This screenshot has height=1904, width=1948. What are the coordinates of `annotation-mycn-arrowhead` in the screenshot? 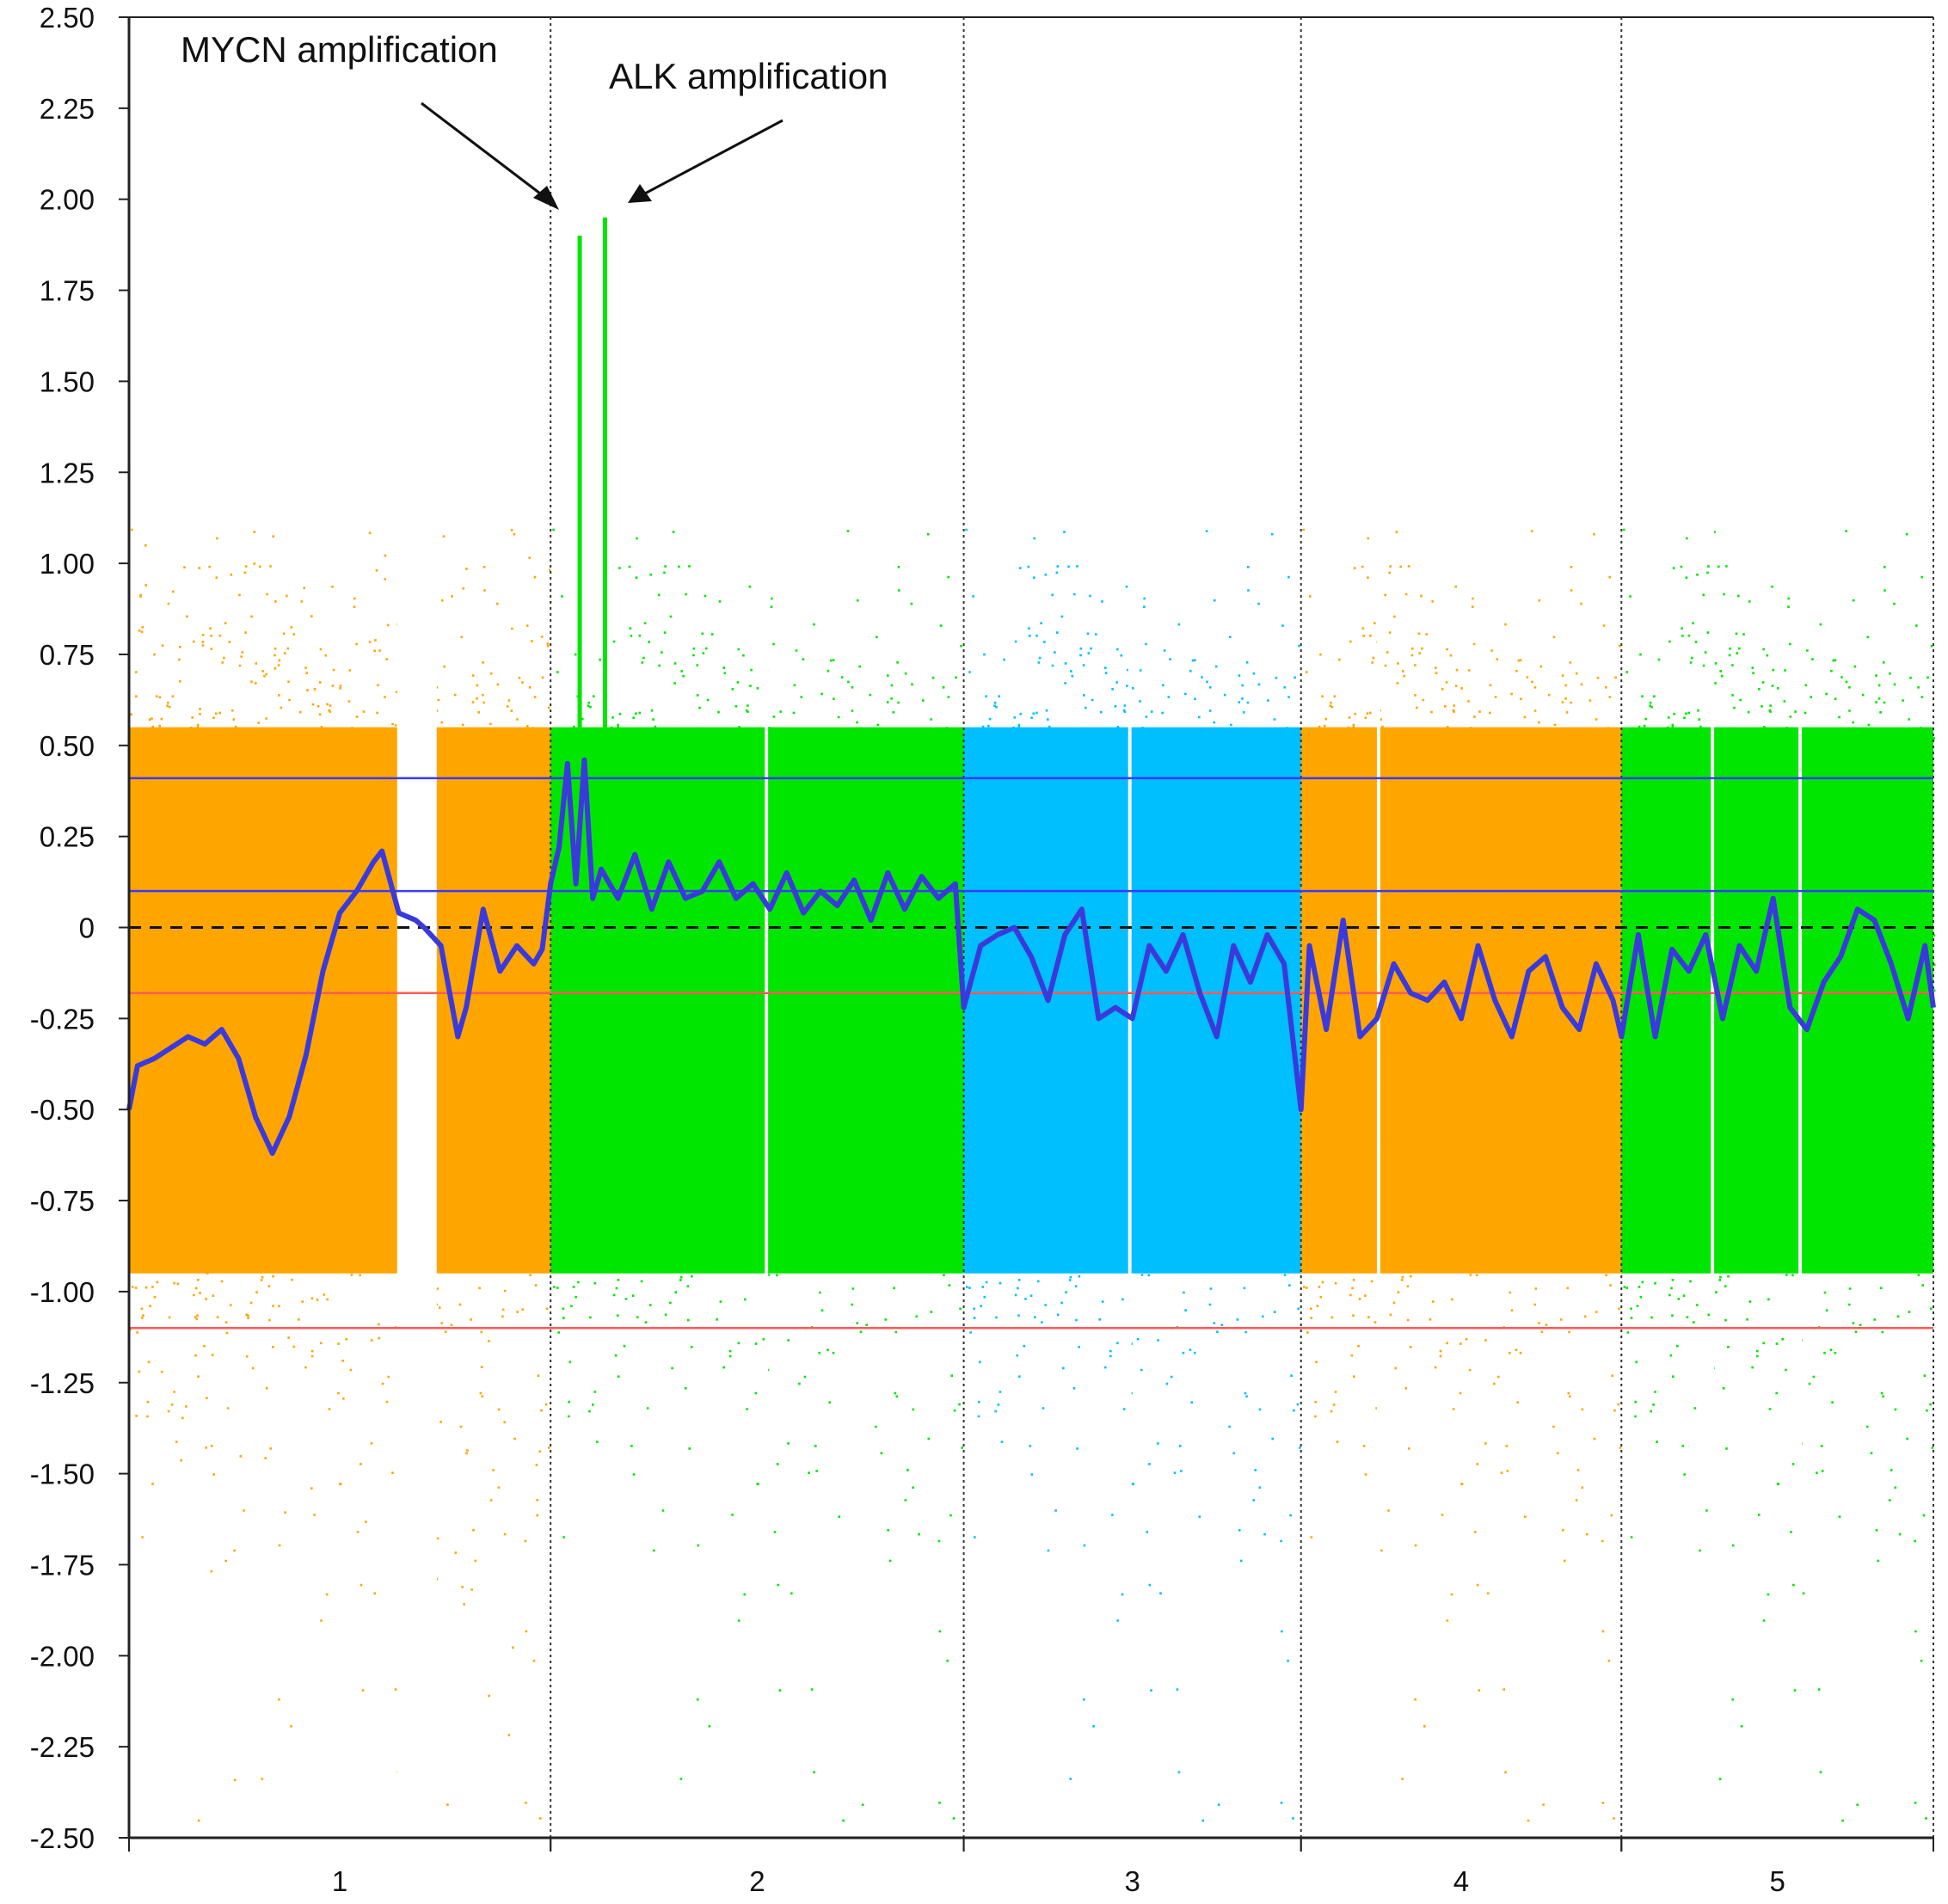 It's located at (546, 198).